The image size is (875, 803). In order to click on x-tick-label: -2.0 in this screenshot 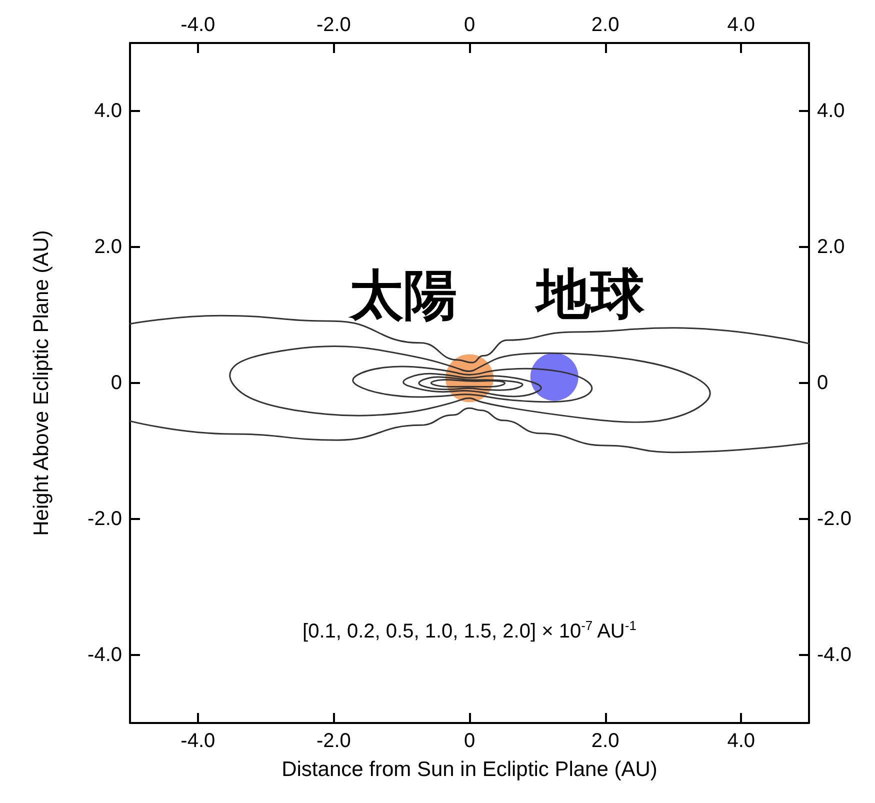, I will do `click(333, 741)`.